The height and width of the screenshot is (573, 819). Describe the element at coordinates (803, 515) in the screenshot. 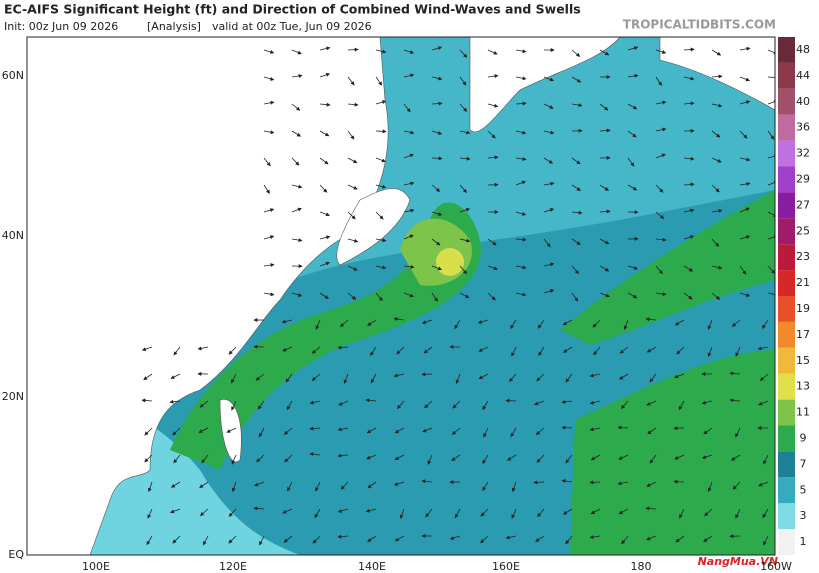

I see `colorbar-label: 3` at that location.